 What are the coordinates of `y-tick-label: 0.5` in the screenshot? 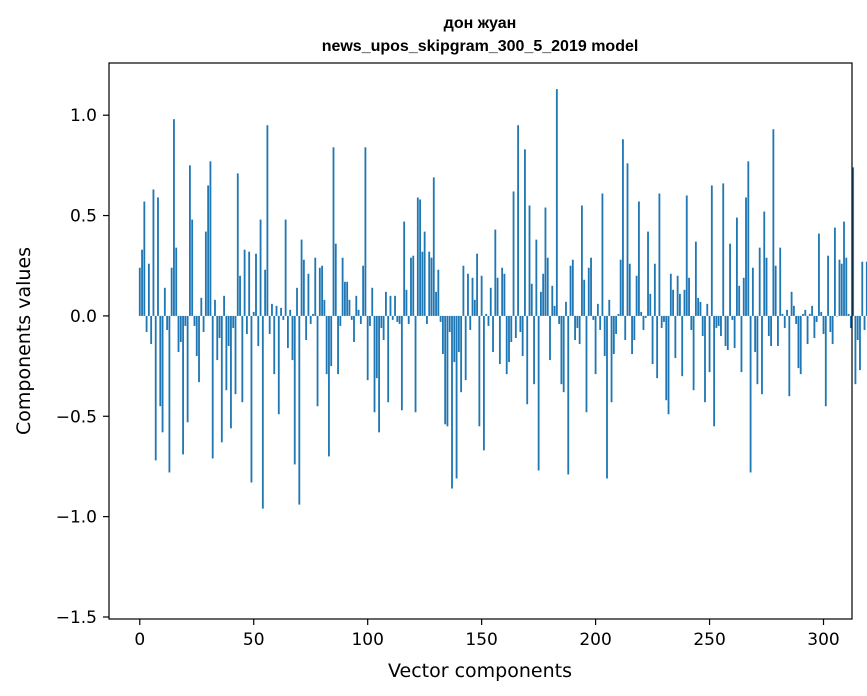 It's located at (83, 217).